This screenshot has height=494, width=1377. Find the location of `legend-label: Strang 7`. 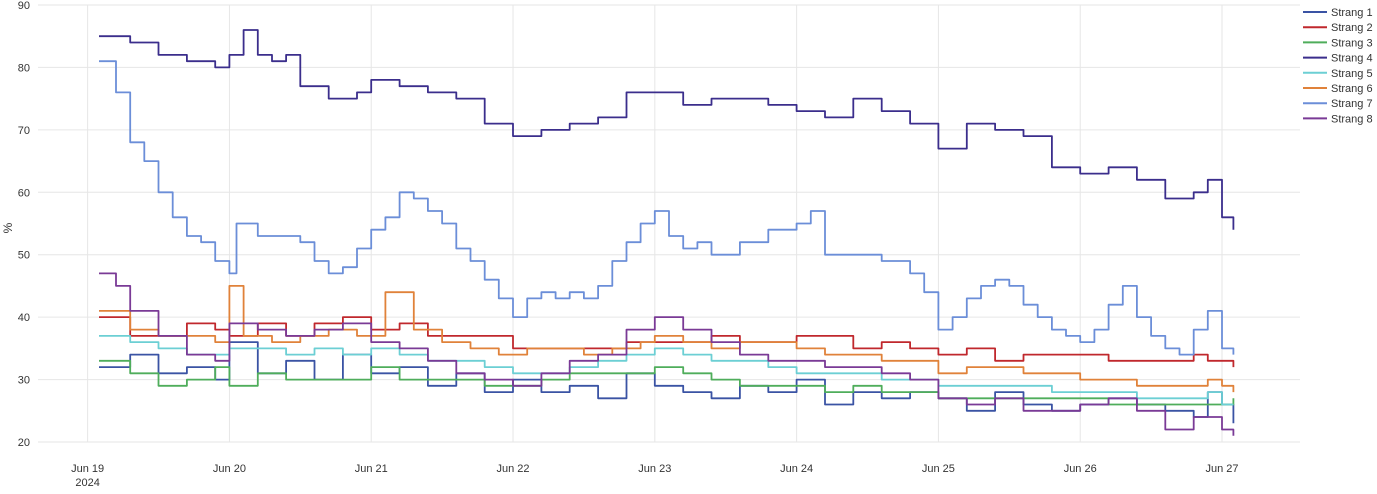

legend-label: Strang 7 is located at coordinates (1352, 104).